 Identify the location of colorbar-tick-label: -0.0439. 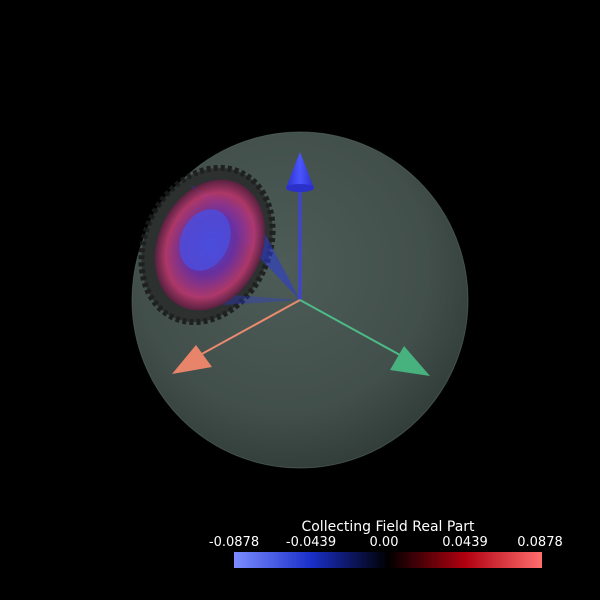
(311, 542).